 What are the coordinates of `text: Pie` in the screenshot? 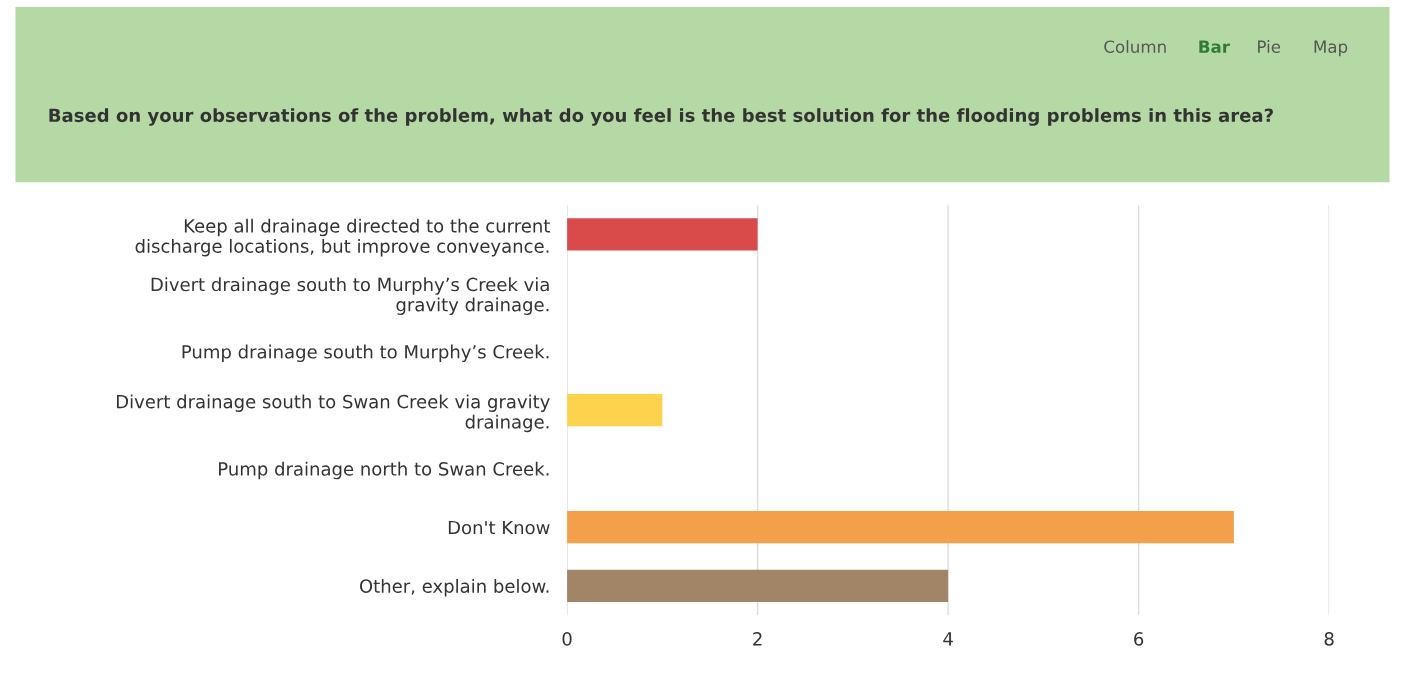 It's located at (1269, 46).